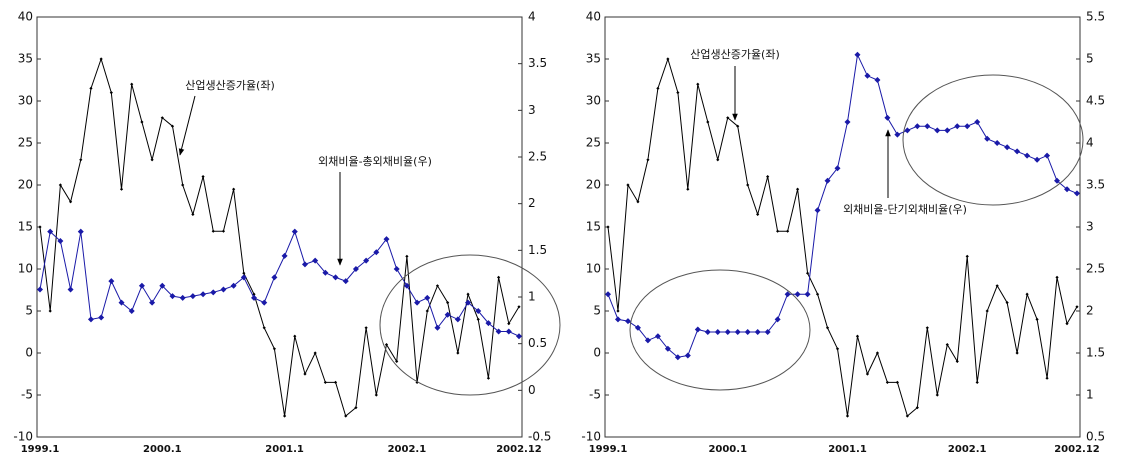 This screenshot has height=460, width=1126. I want to click on annotation: 산업생산증가율(좌), so click(735, 54).